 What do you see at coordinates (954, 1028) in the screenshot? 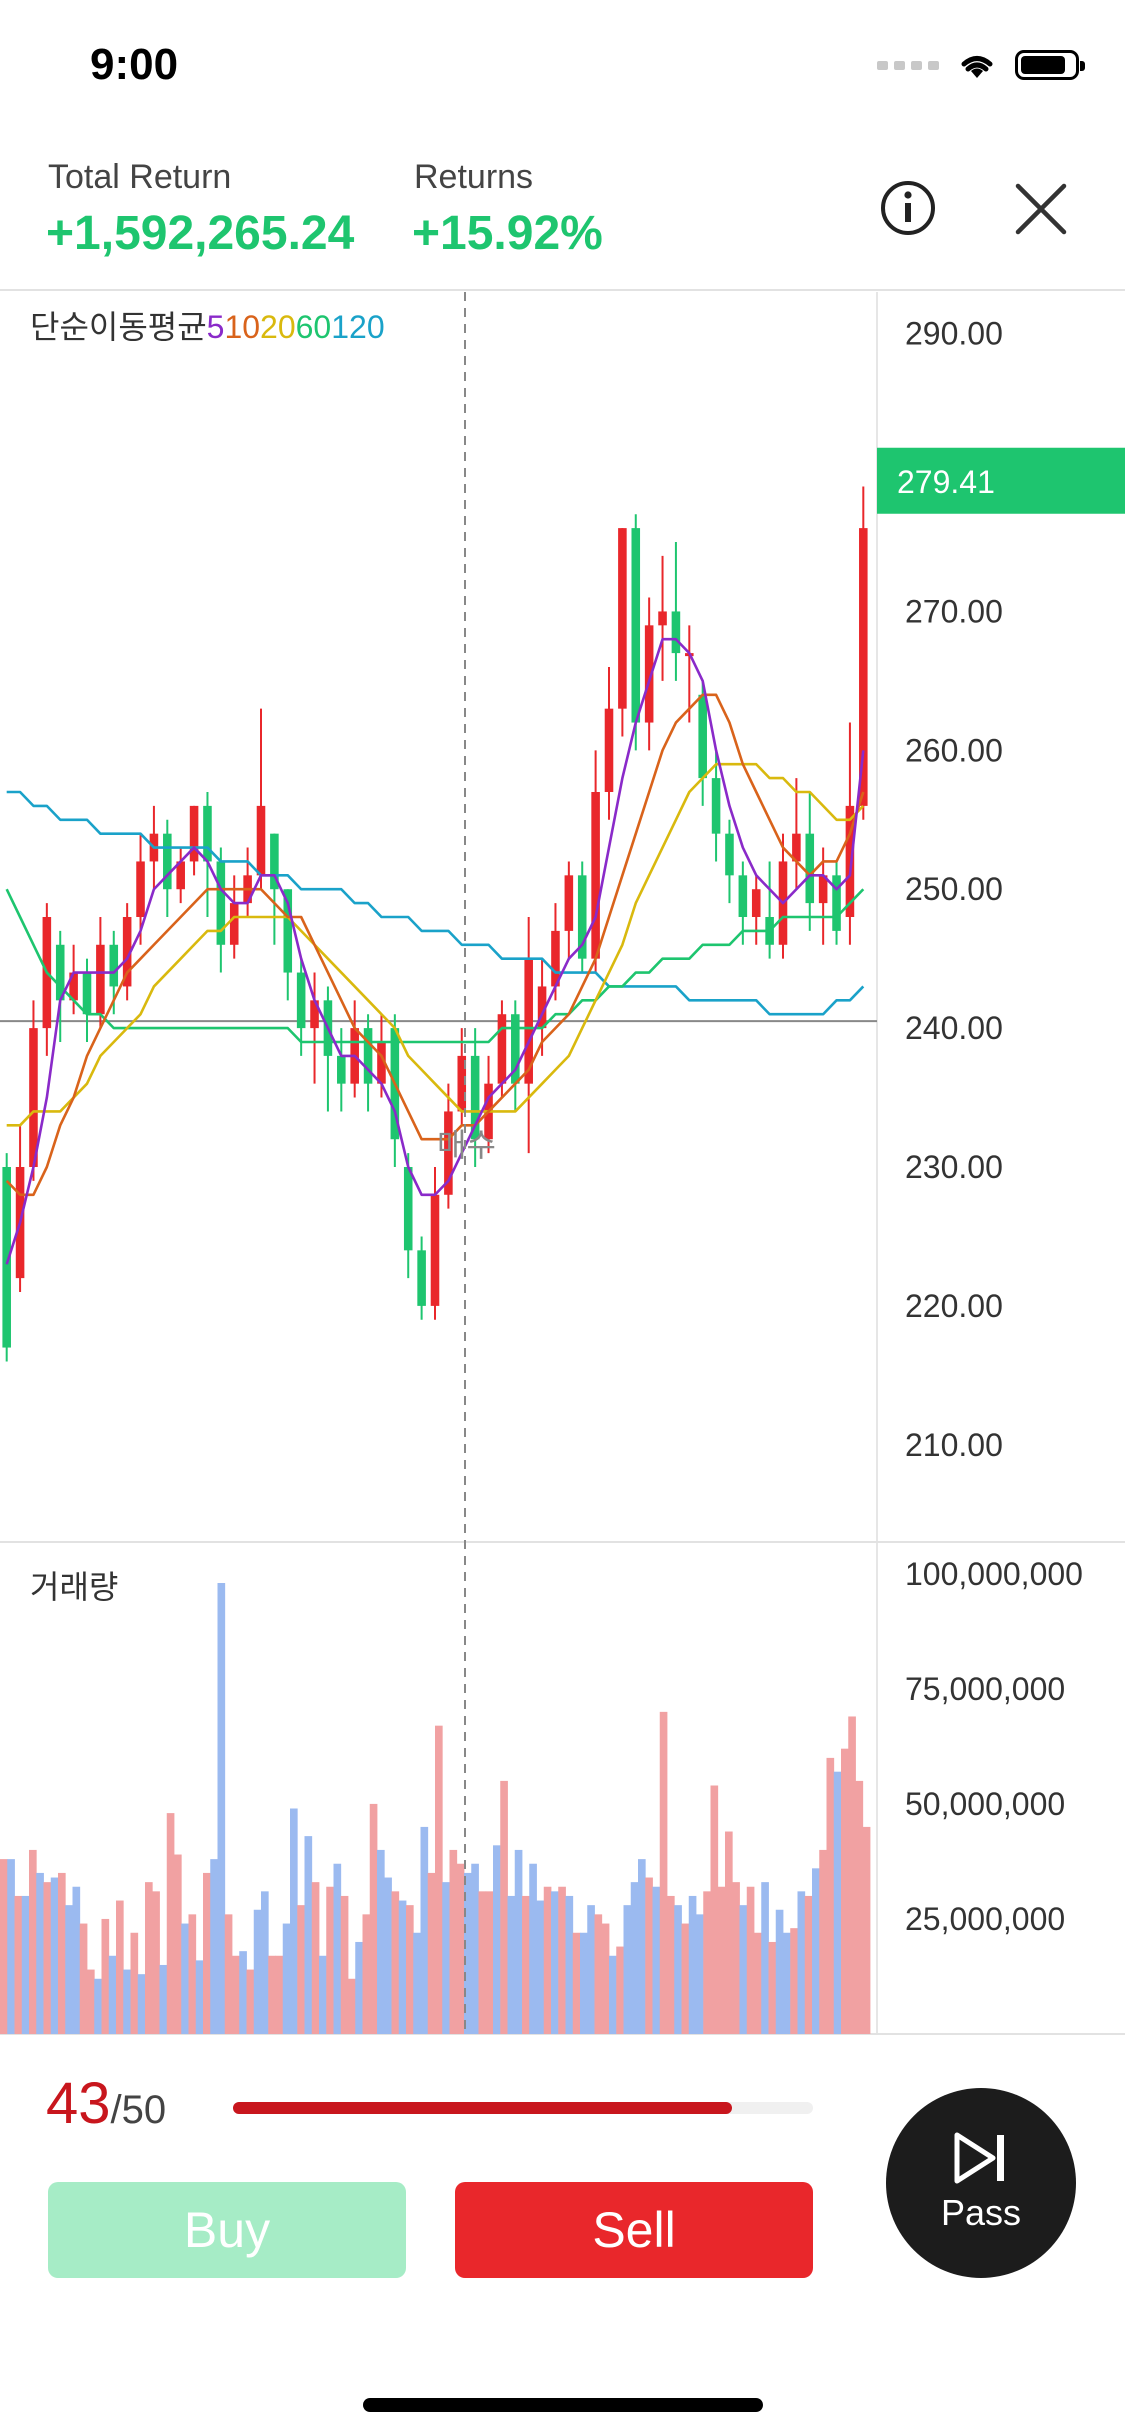
I see `price-tick-label: 240.00` at bounding box center [954, 1028].